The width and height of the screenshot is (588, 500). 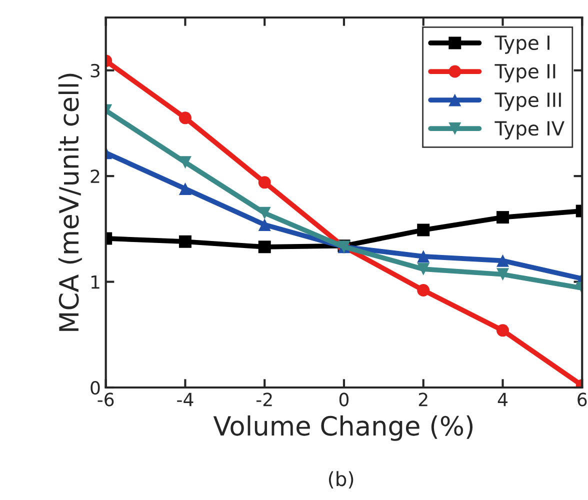 What do you see at coordinates (522, 45) in the screenshot?
I see `legend-label: Type I` at bounding box center [522, 45].